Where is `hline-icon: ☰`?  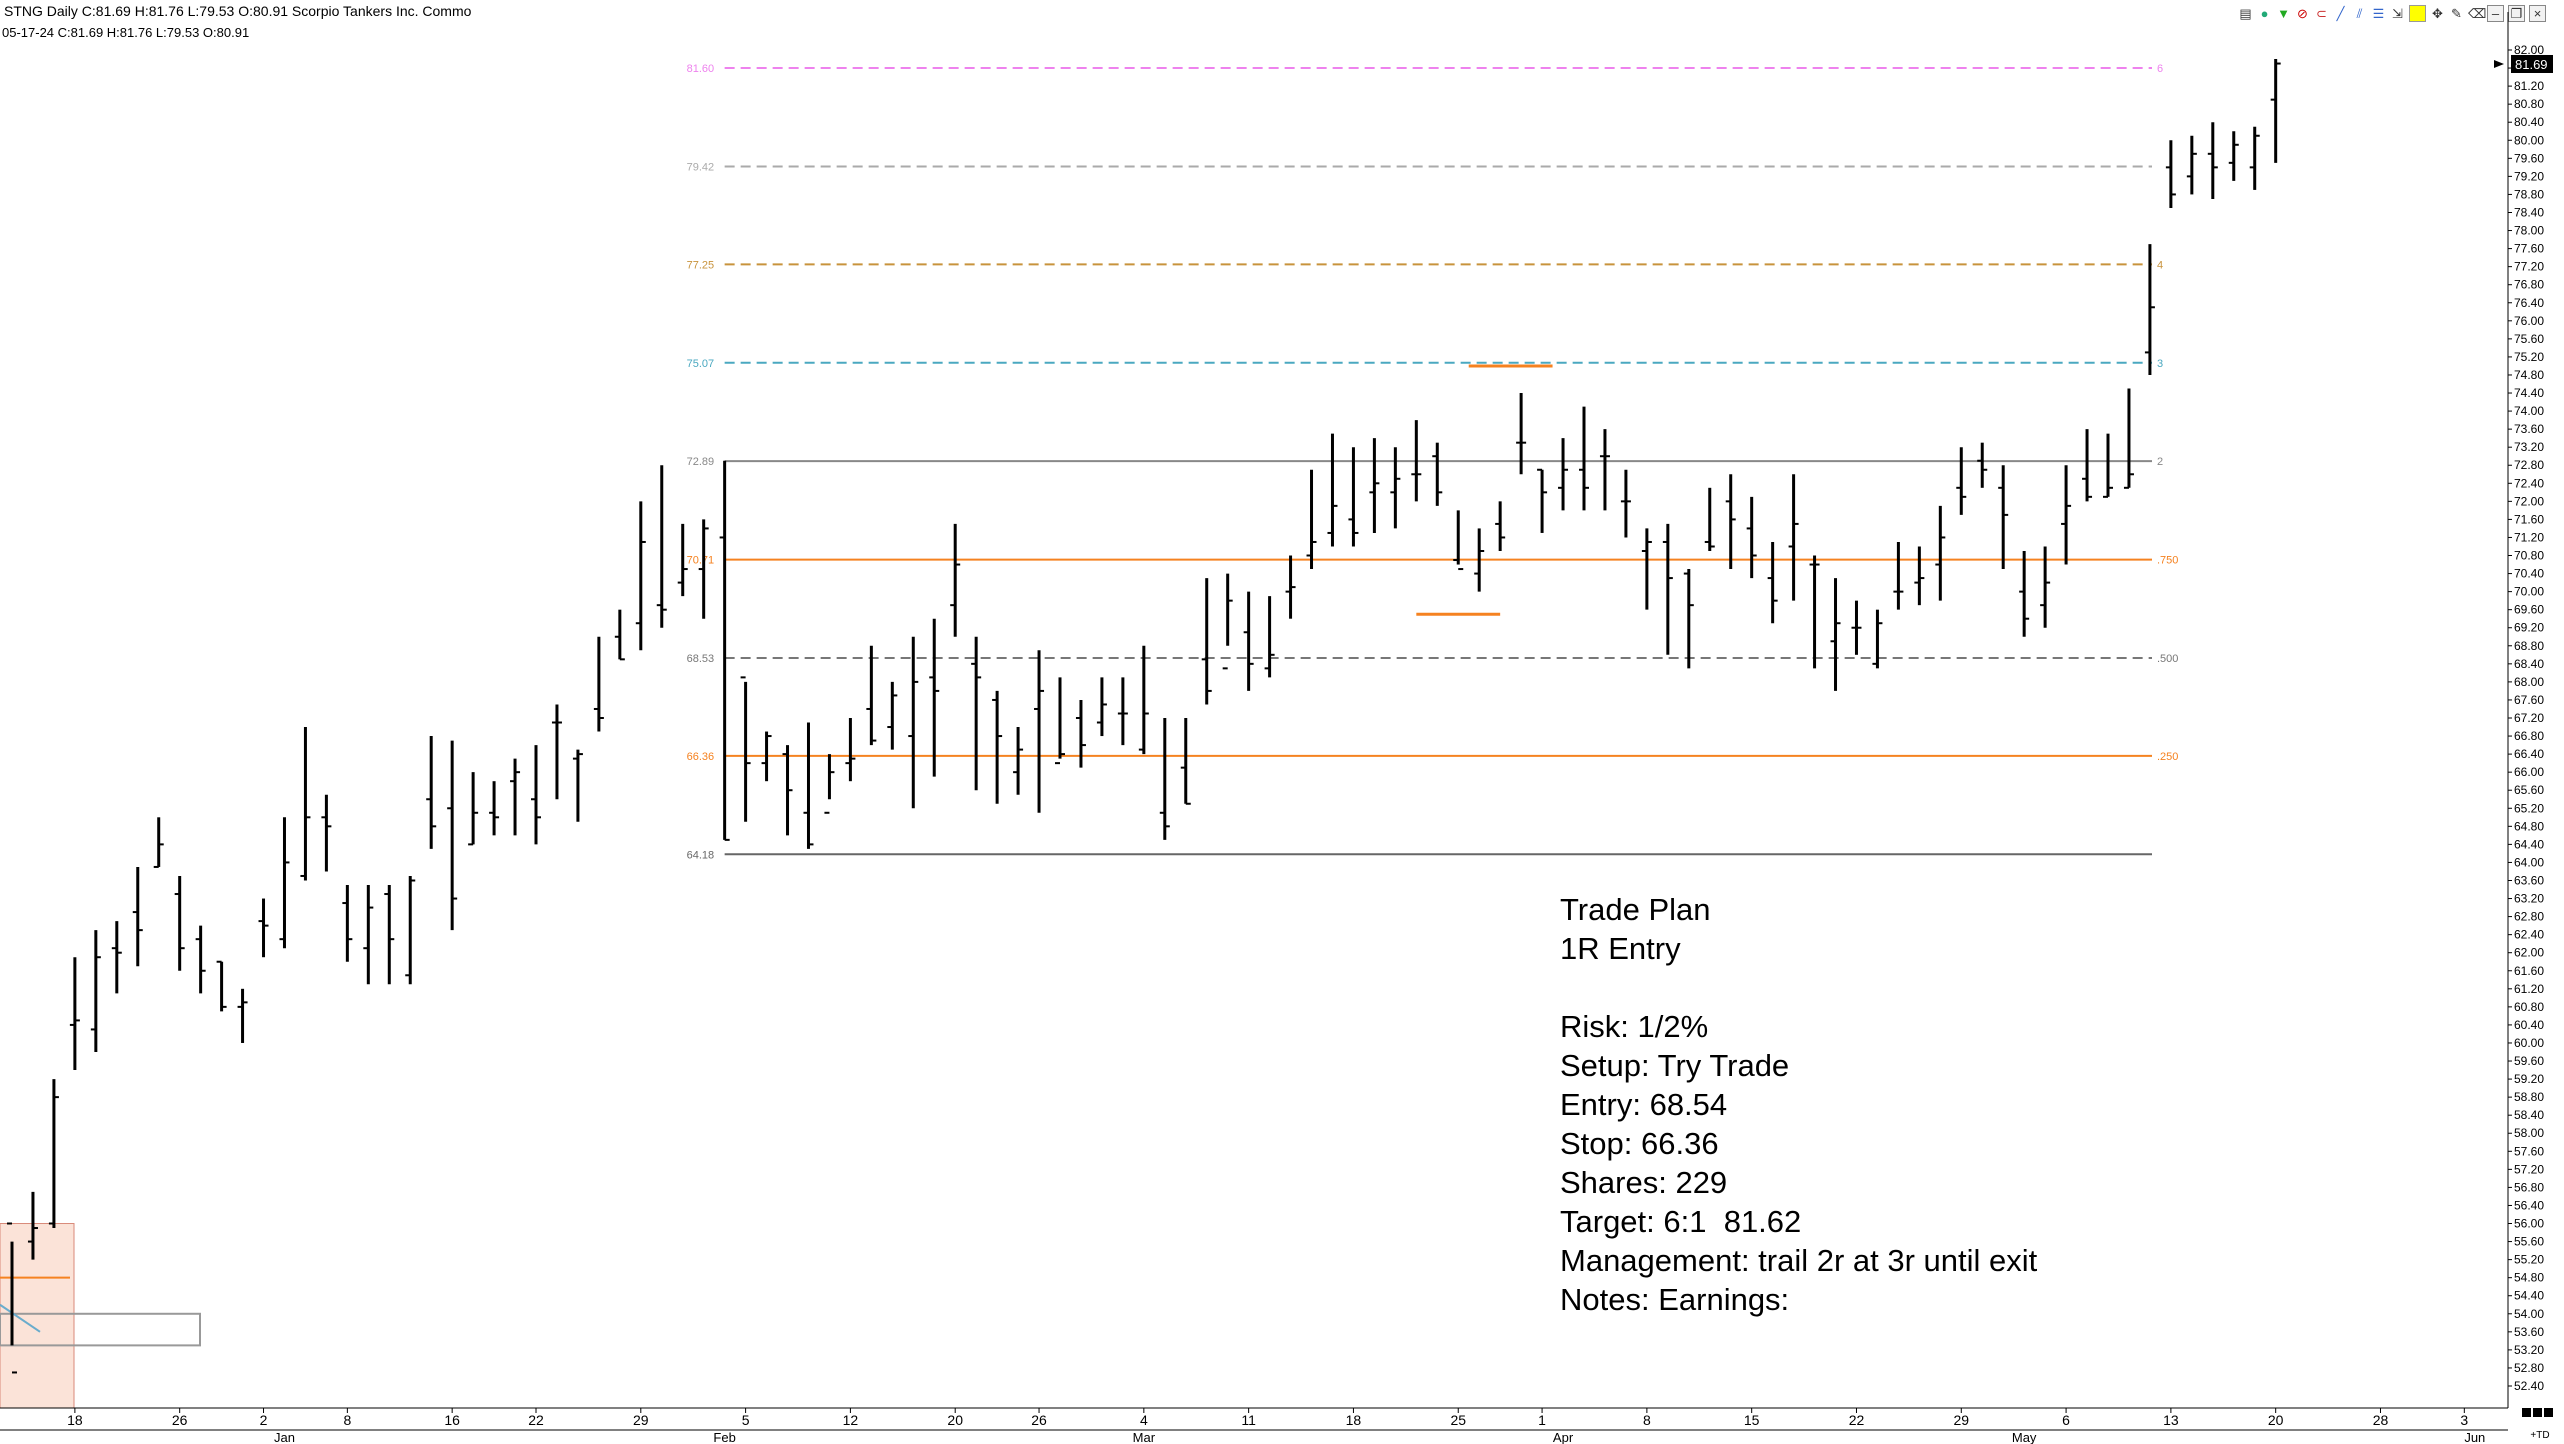 hline-icon: ☰ is located at coordinates (2378, 13).